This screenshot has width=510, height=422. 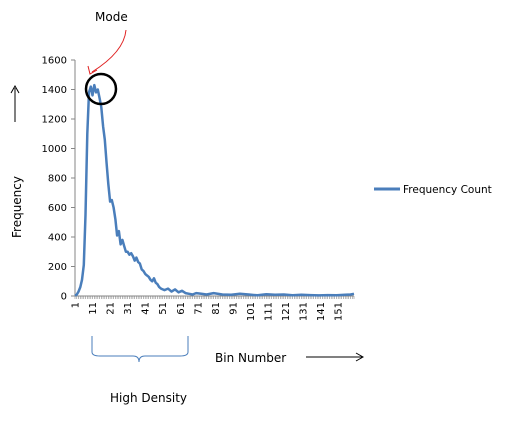 What do you see at coordinates (216, 308) in the screenshot?
I see `x-tick-label: 81` at bounding box center [216, 308].